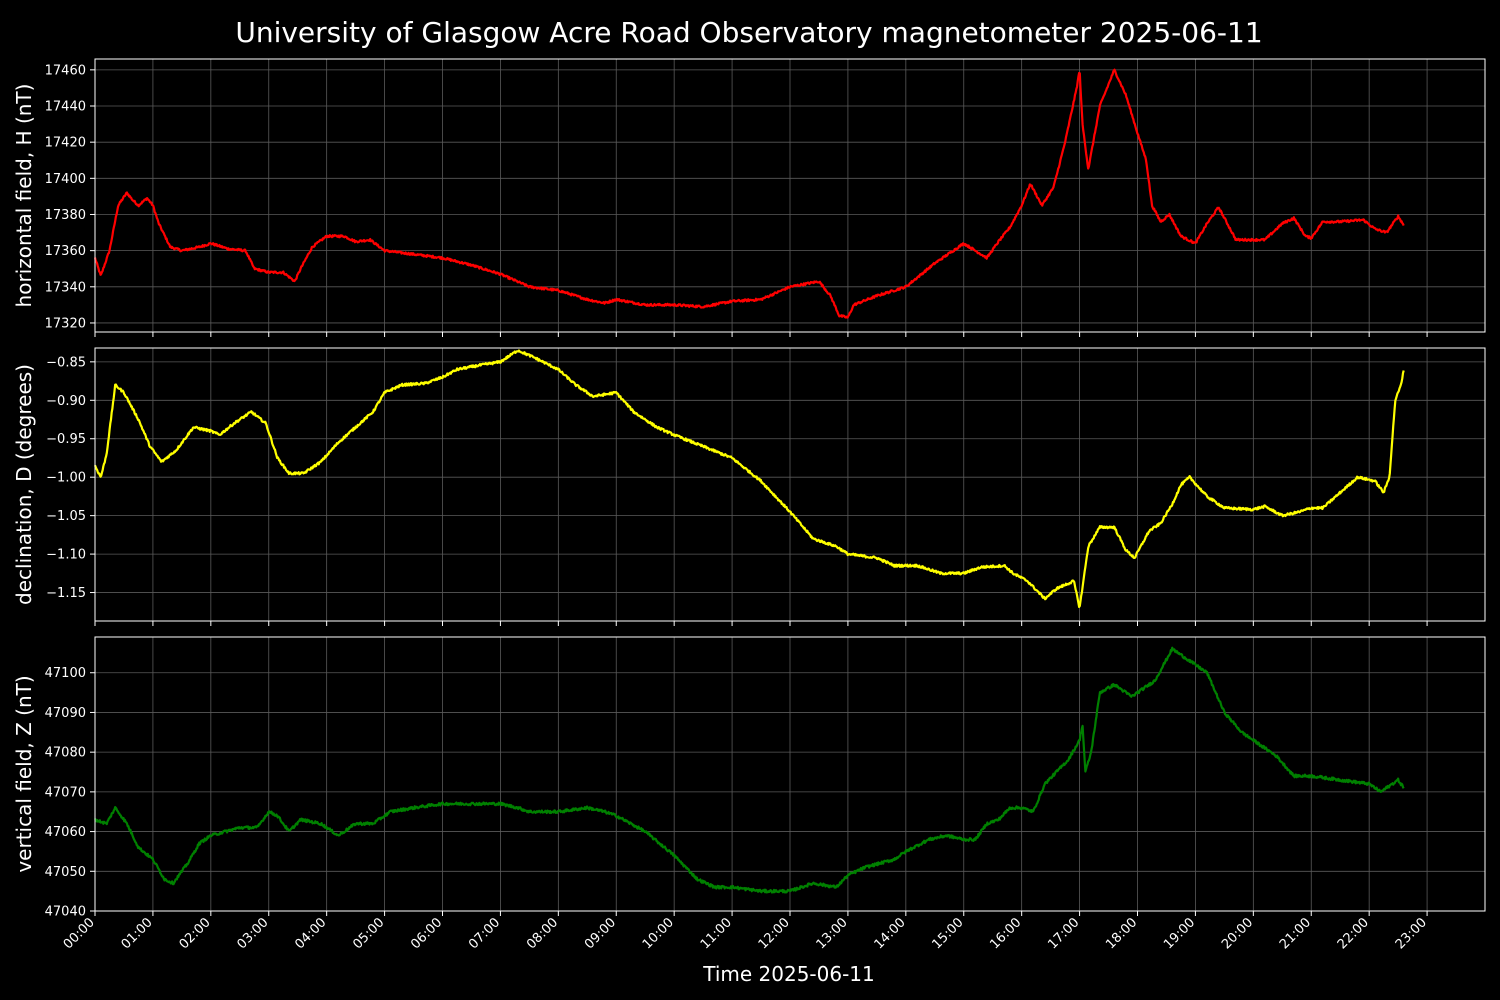 This screenshot has height=1000, width=1500. Describe the element at coordinates (65, 70) in the screenshot. I see `y-tick-label: 17460` at that location.